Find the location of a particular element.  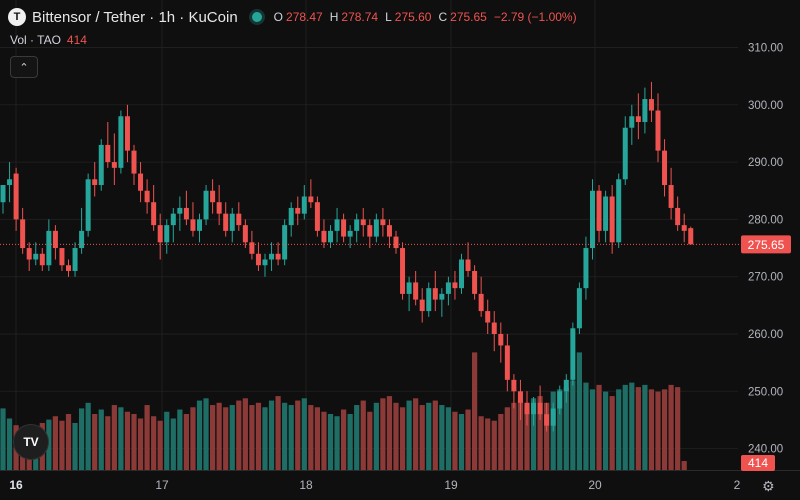

bittensor-logo-icon: T is located at coordinates (17, 17).